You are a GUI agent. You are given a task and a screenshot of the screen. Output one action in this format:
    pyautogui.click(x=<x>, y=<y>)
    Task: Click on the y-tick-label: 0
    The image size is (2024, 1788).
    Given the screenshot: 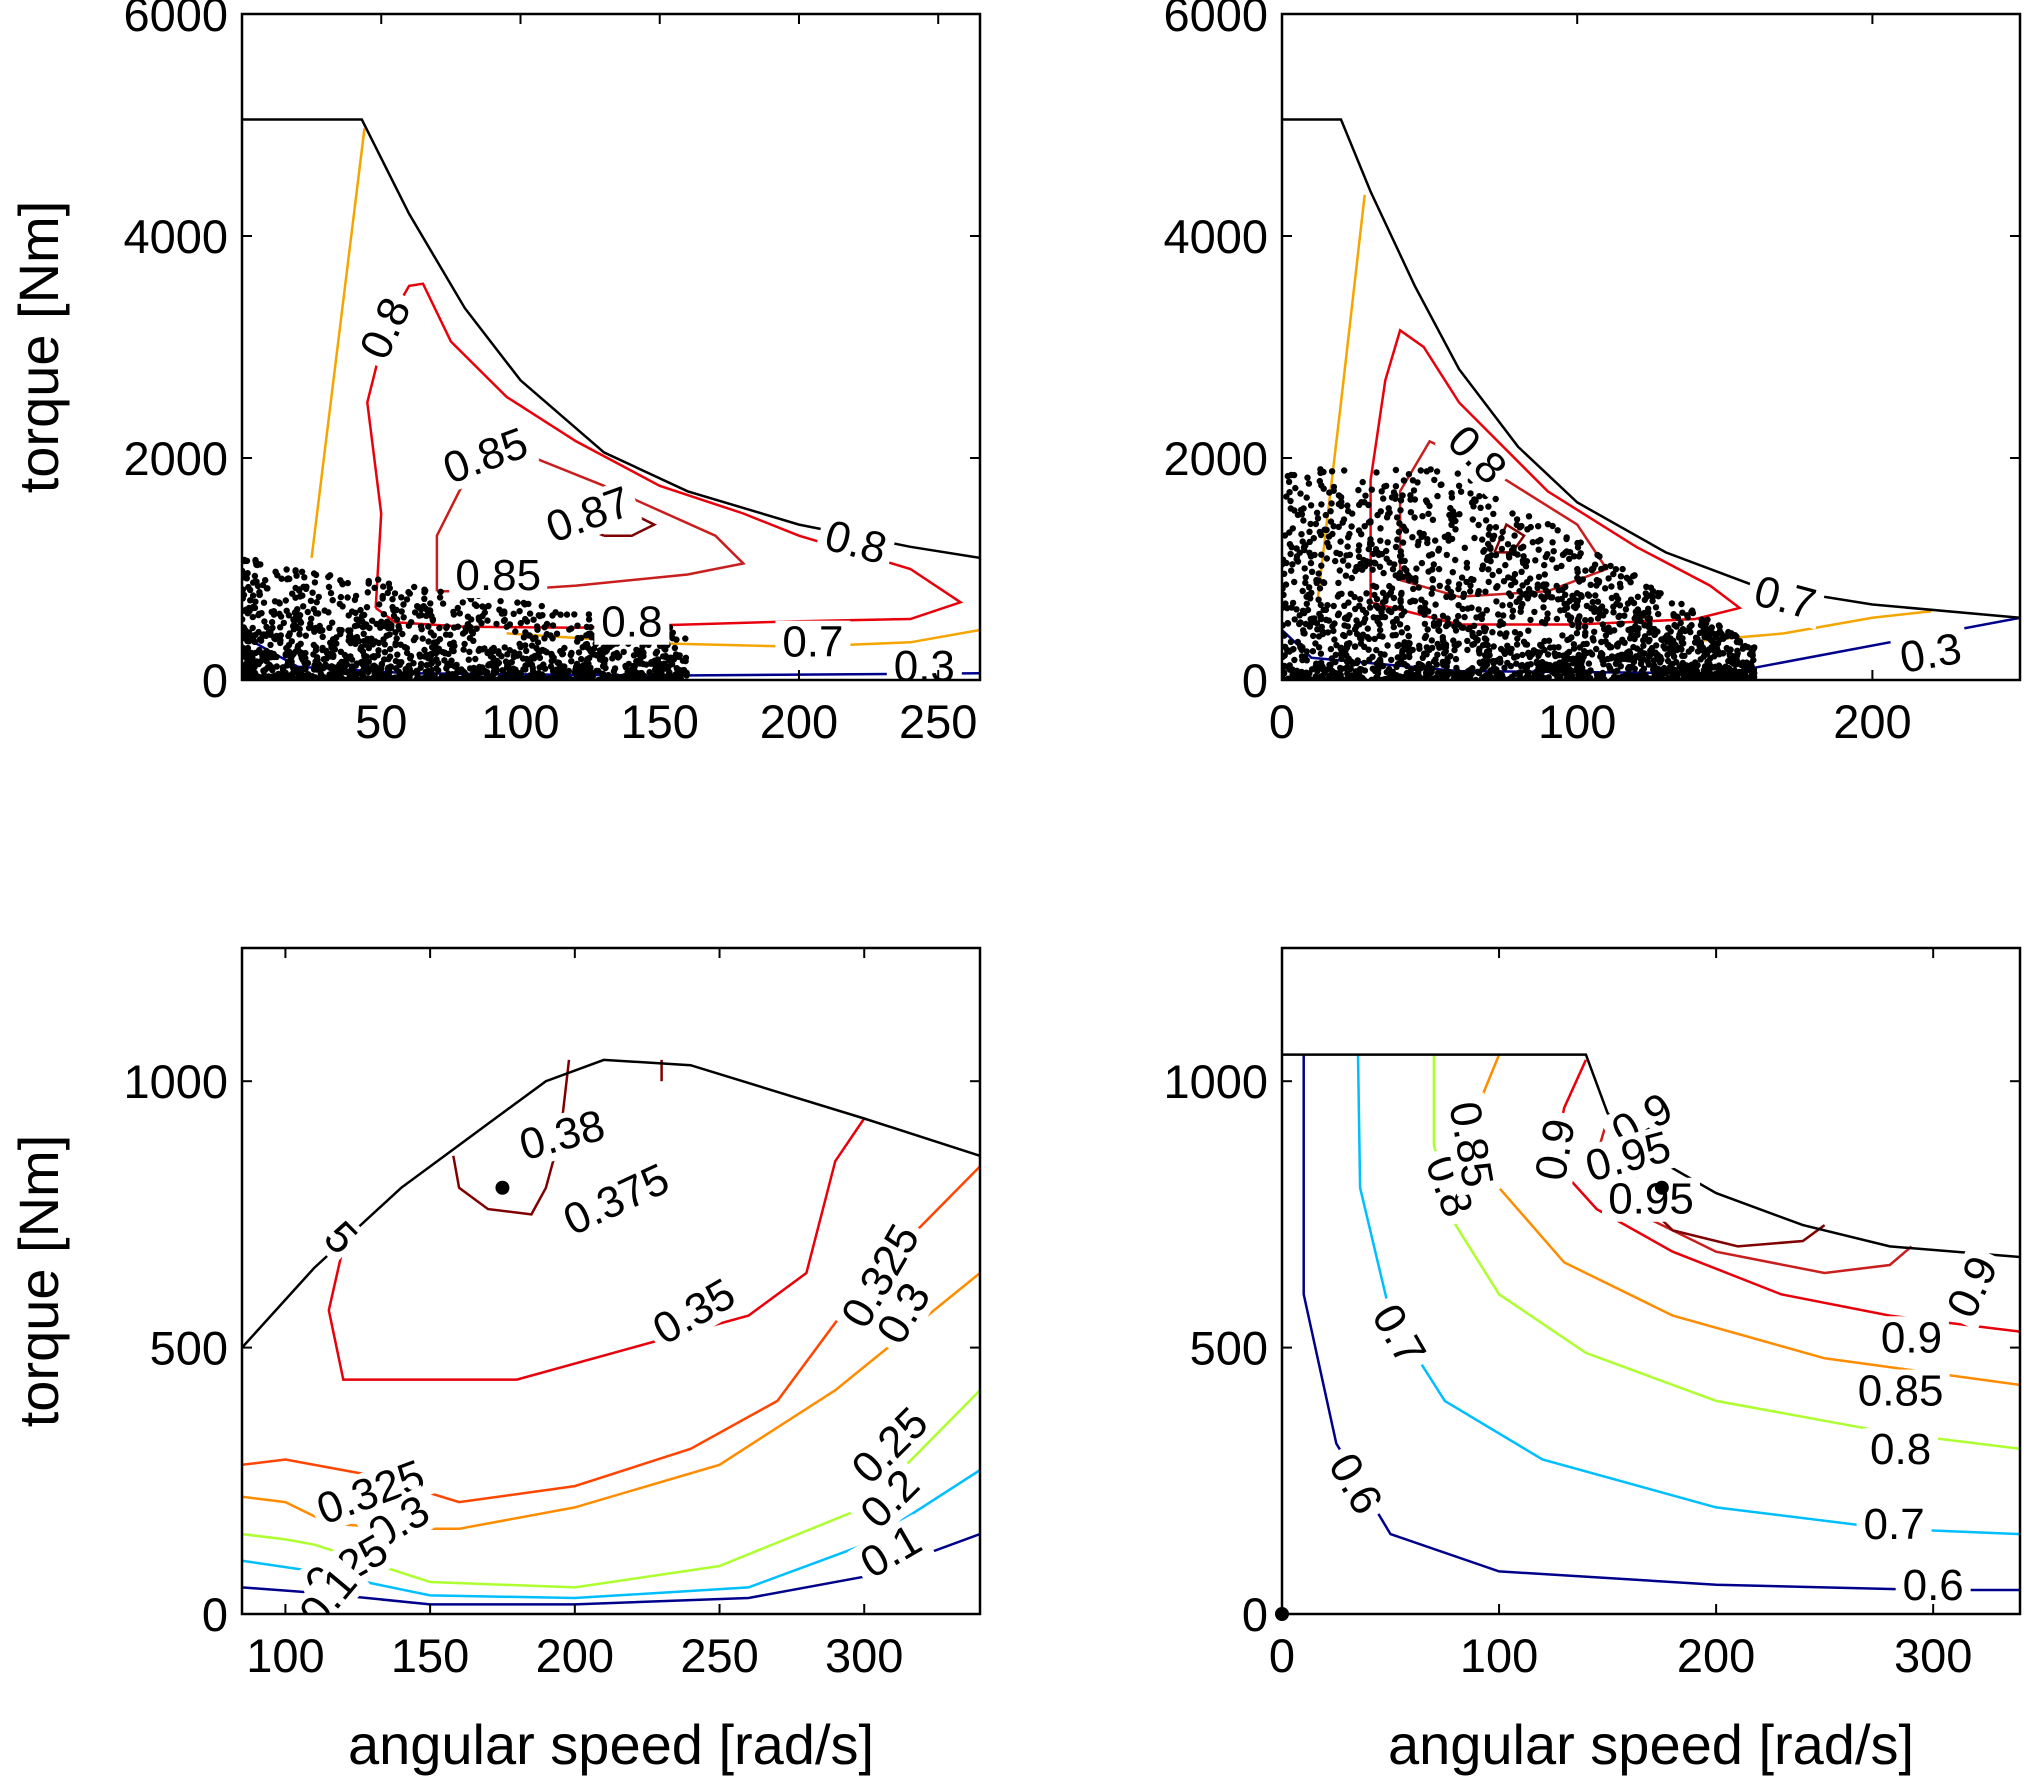 What is the action you would take?
    pyautogui.click(x=215, y=1614)
    